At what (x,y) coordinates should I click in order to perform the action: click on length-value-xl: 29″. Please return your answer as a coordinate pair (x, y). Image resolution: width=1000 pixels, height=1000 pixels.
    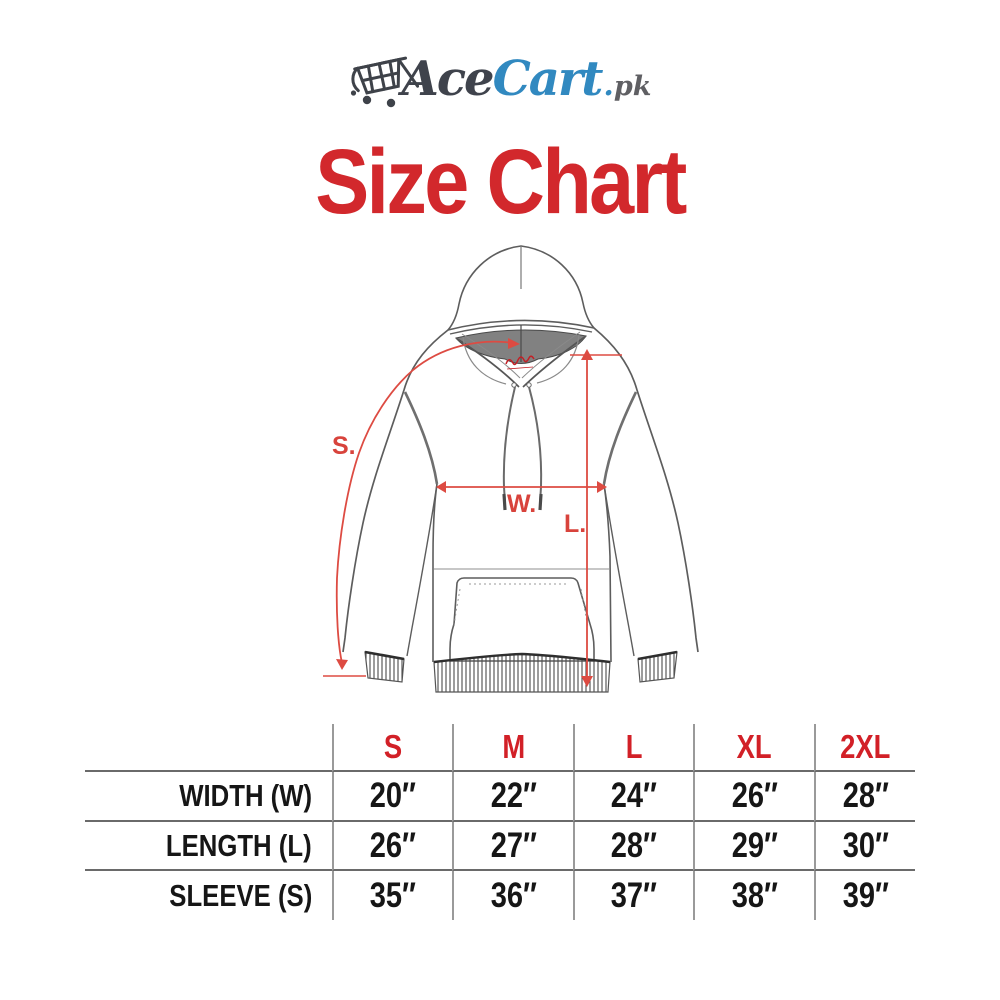
    Looking at the image, I should click on (753, 846).